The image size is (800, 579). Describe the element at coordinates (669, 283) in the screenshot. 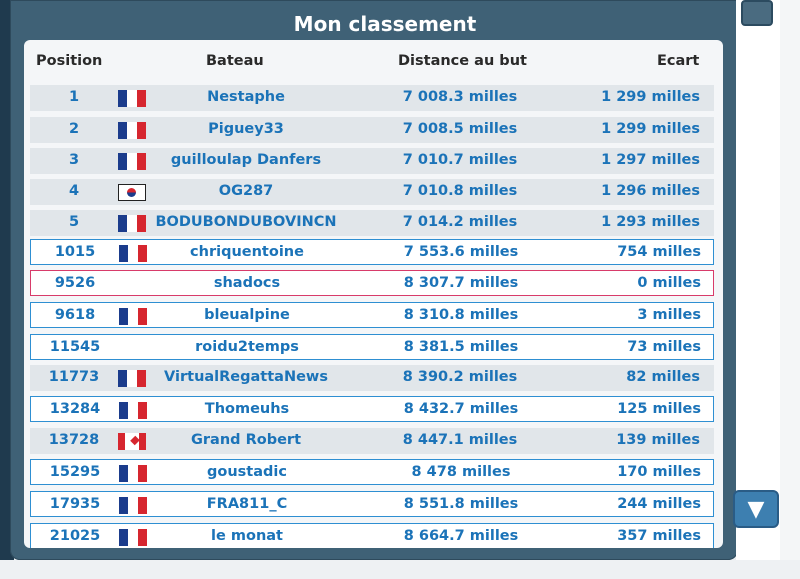

I see `row-gap: 0 milles` at that location.